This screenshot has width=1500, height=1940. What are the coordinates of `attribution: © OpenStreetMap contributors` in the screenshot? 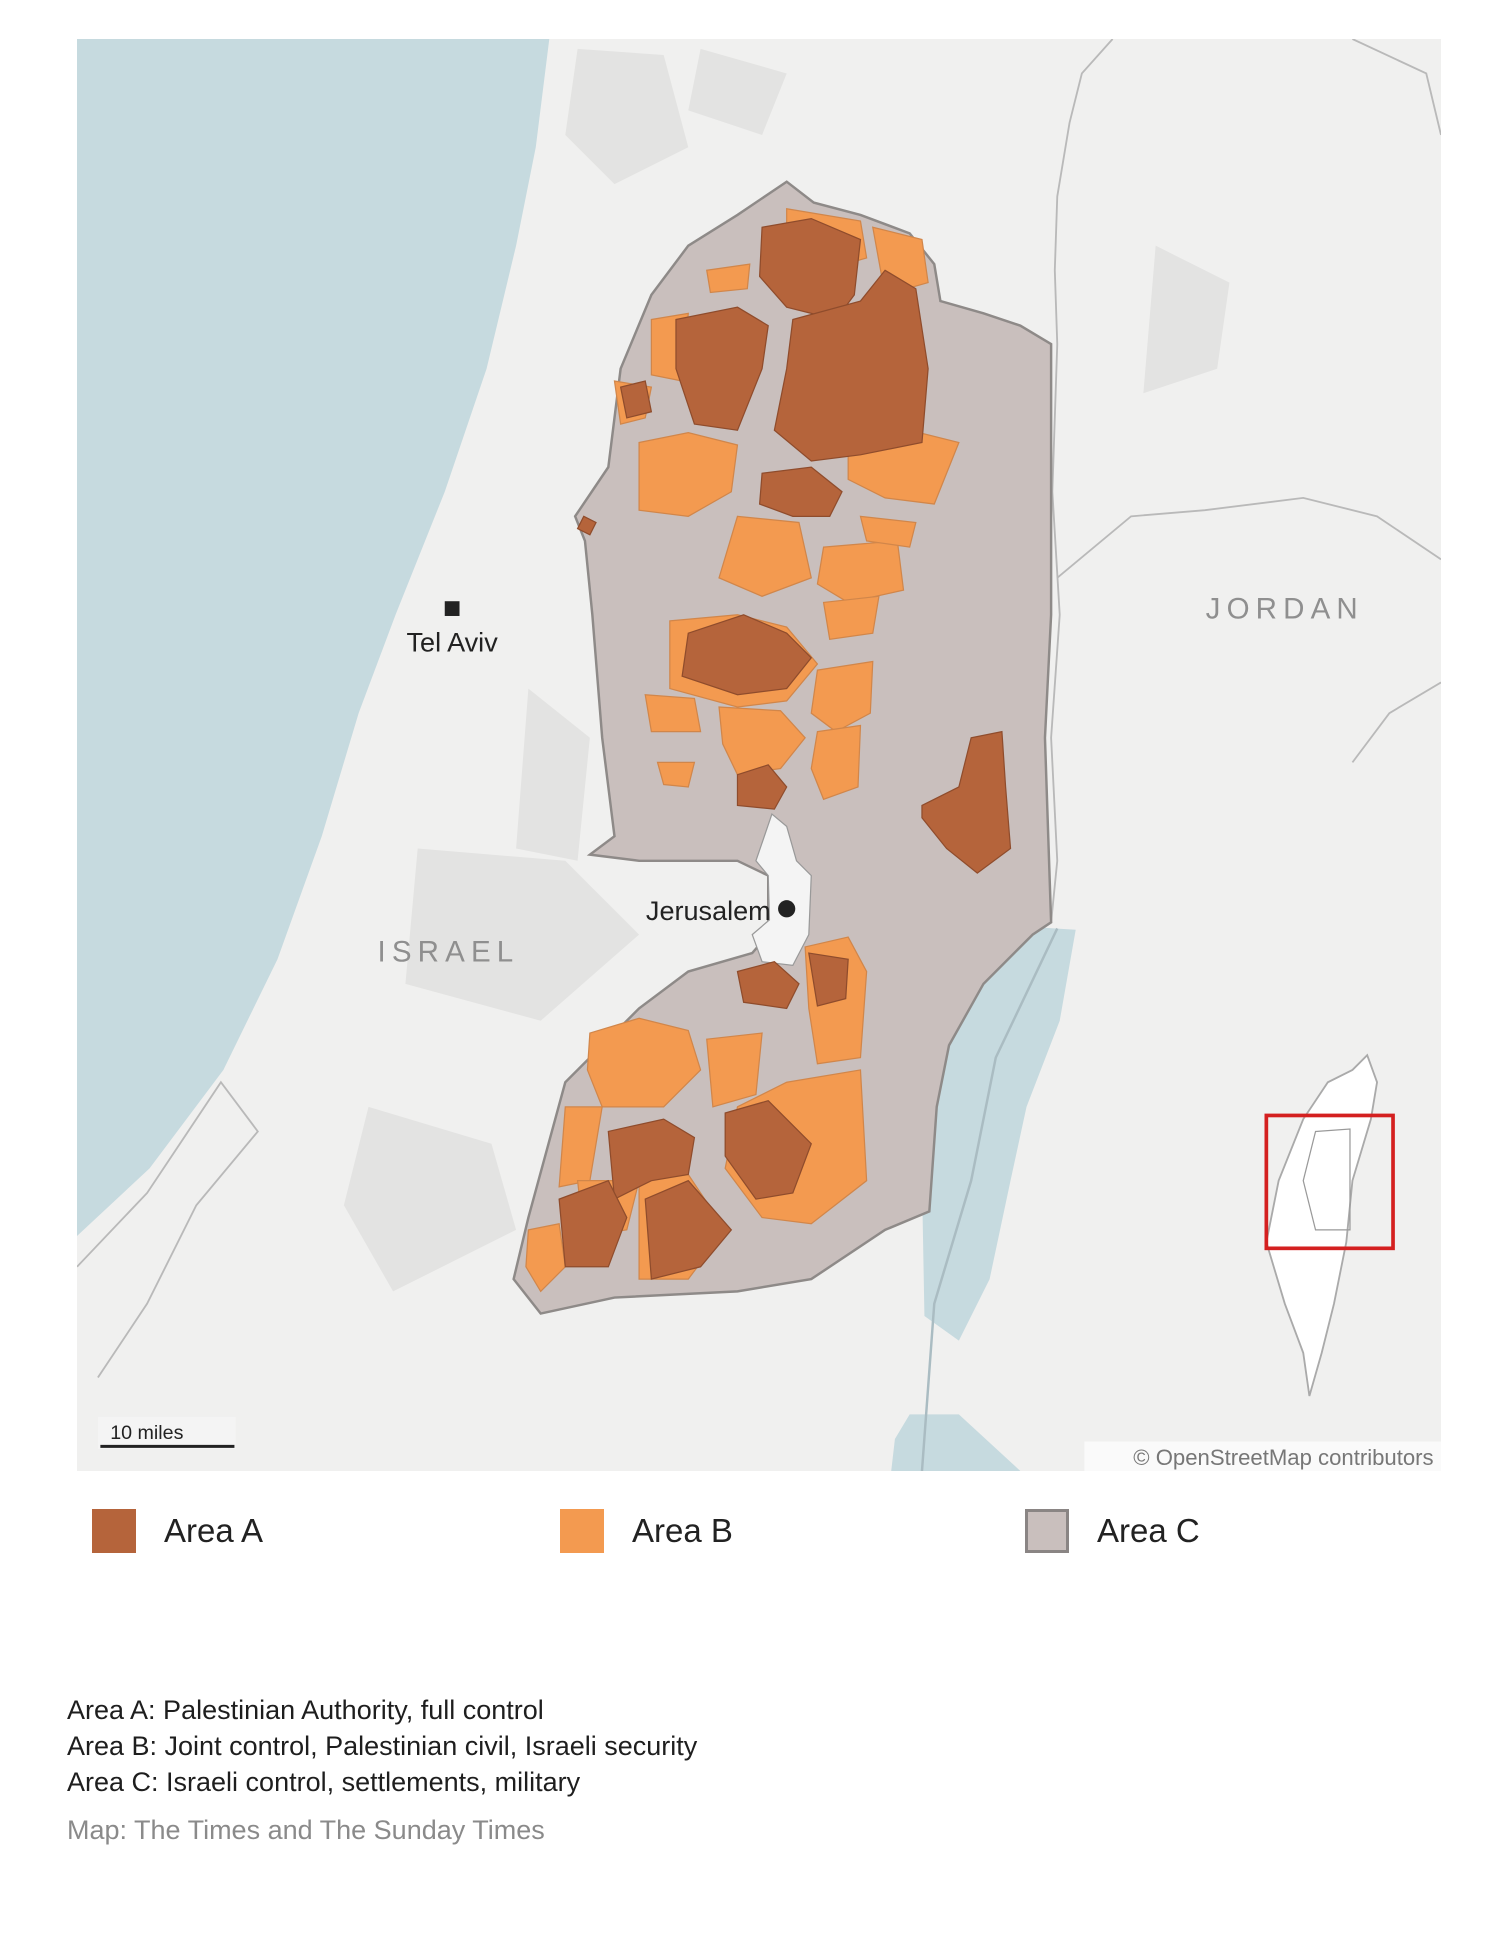 It's located at (1283, 1457).